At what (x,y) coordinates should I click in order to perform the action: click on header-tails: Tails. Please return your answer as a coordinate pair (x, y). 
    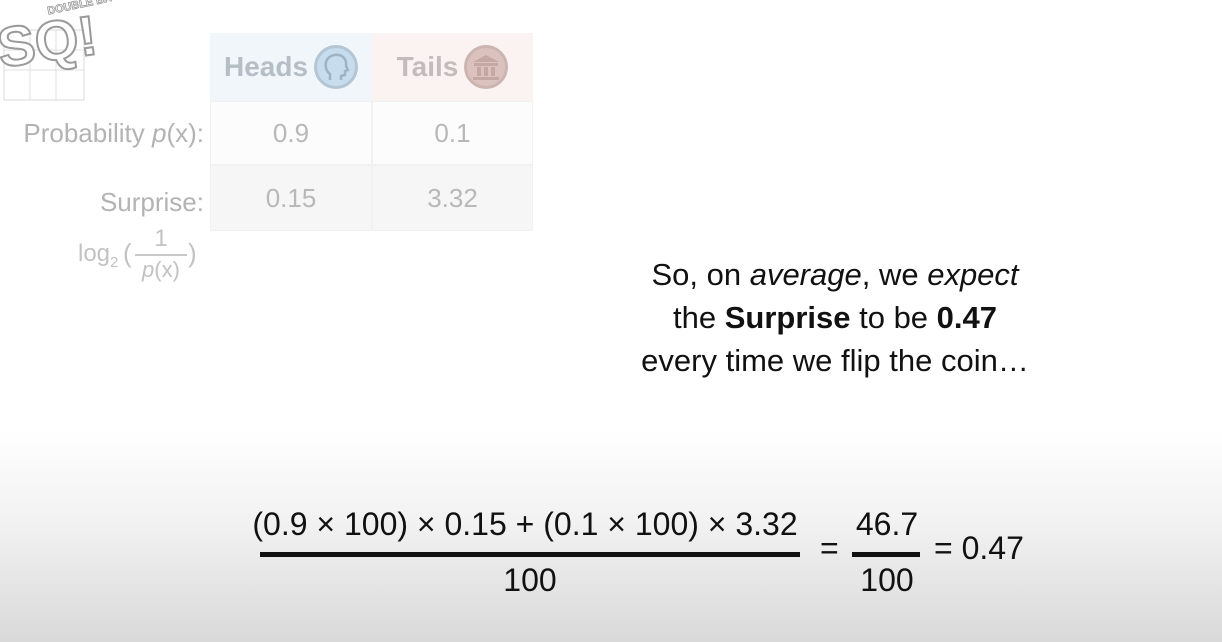
    Looking at the image, I should click on (452, 67).